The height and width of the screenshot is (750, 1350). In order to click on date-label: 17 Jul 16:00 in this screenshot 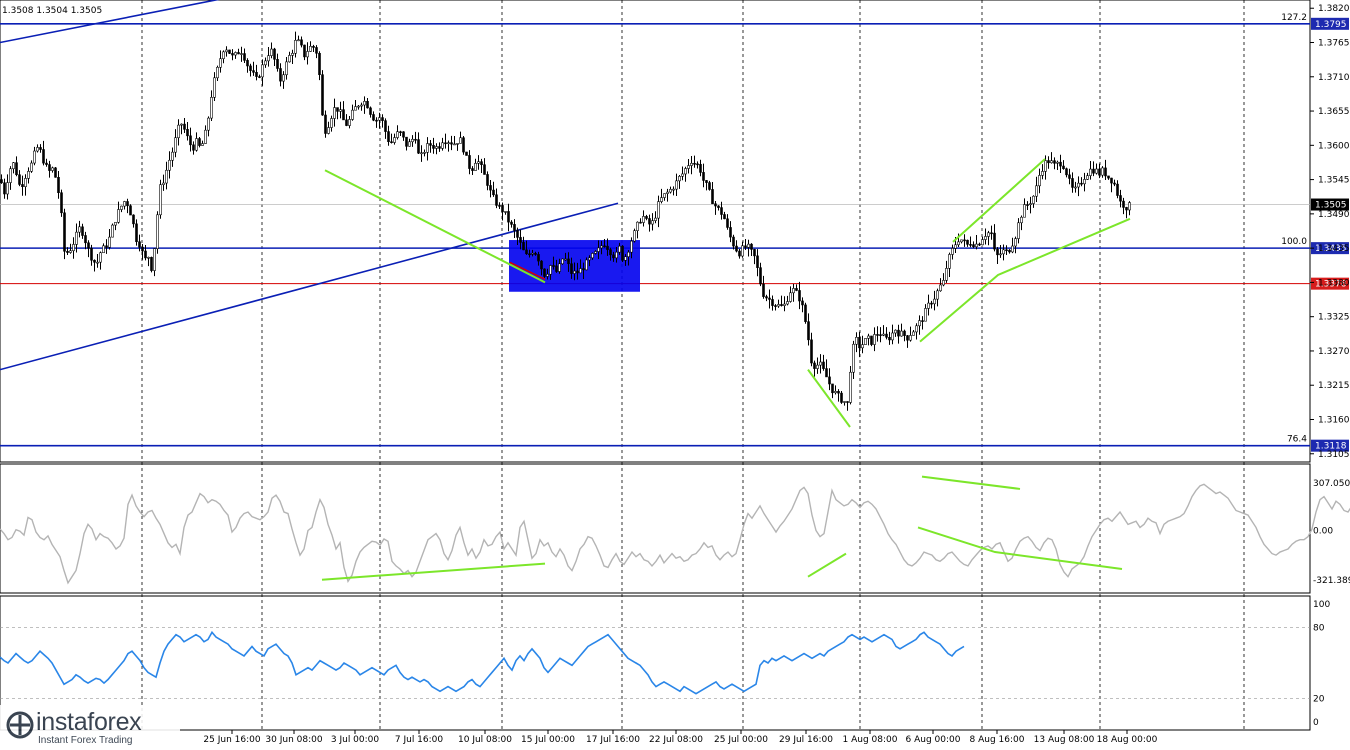, I will do `click(613, 740)`.